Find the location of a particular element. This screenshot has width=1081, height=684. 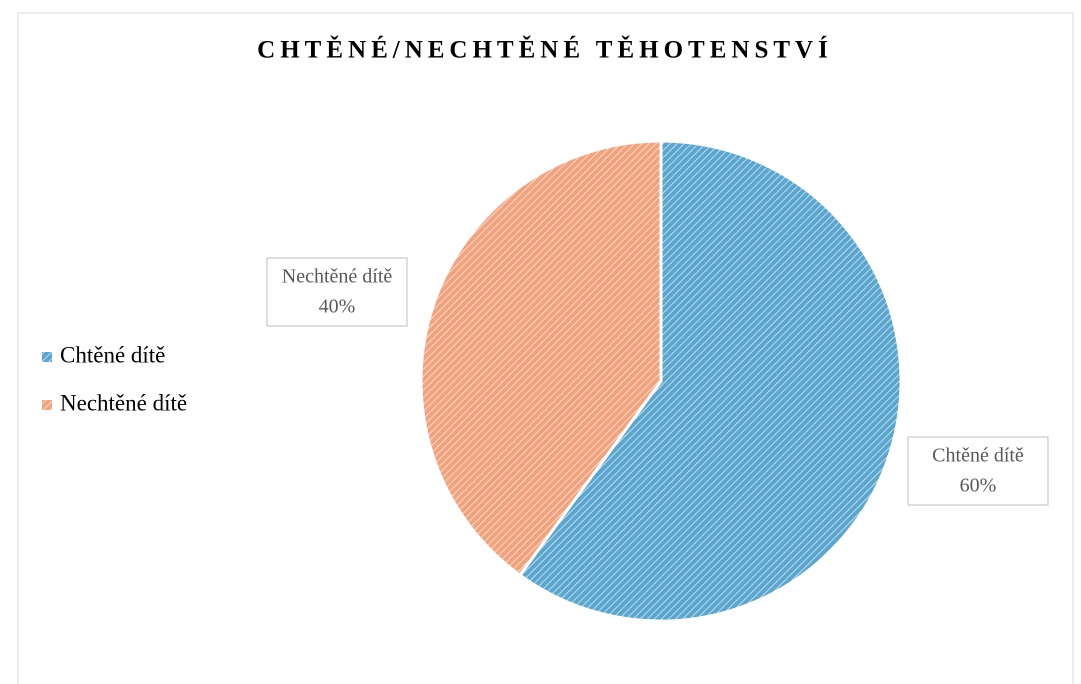

pie-slice is located at coordinates (541, 358).